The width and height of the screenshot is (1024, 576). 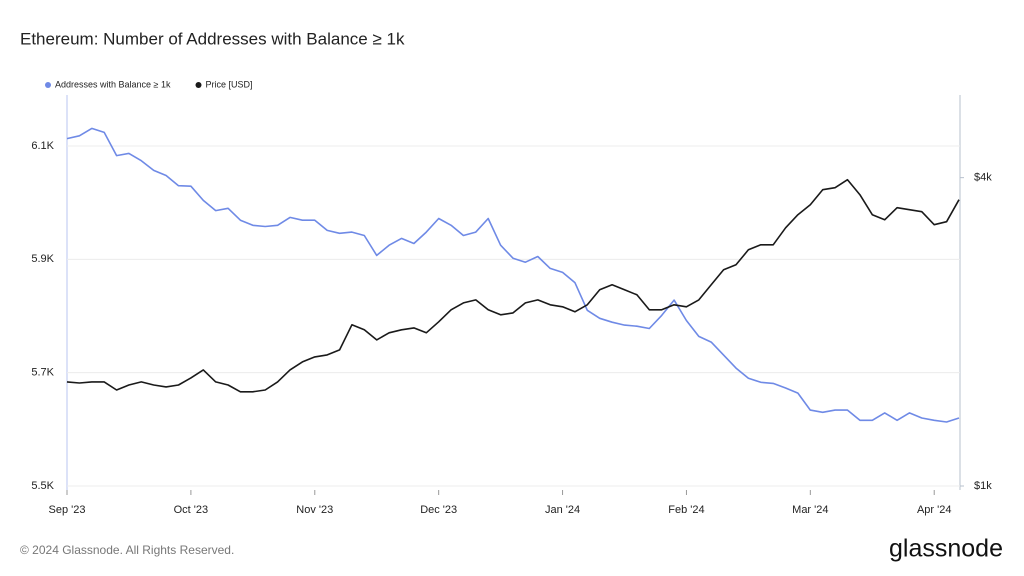 What do you see at coordinates (562, 510) in the screenshot?
I see `x-tick-label: Jan '24` at bounding box center [562, 510].